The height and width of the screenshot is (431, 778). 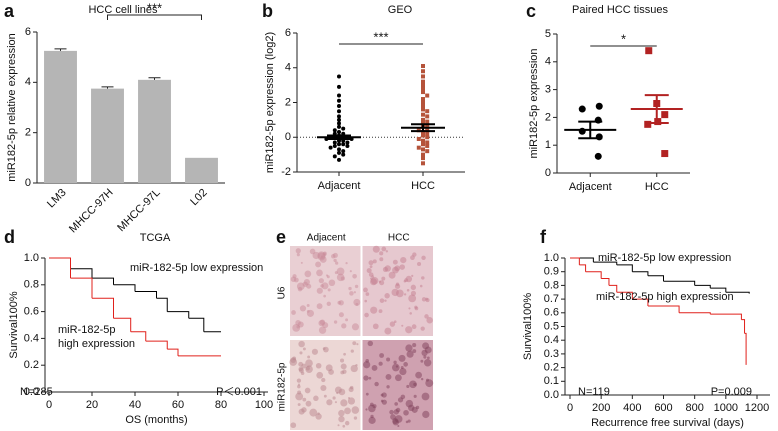 What do you see at coordinates (601, 408) in the screenshot?
I see `x-tick-label: 200` at bounding box center [601, 408].